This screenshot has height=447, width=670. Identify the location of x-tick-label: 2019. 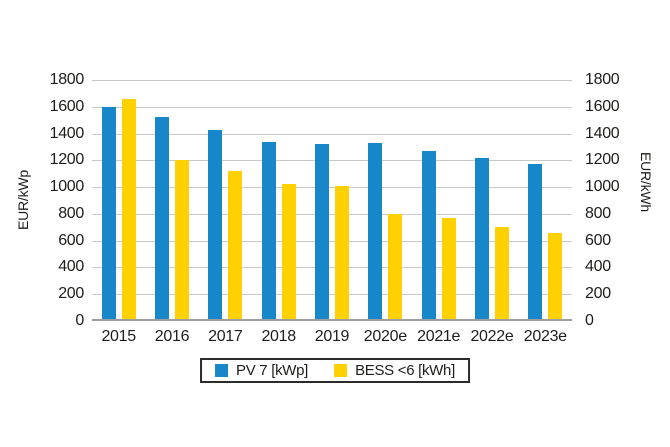
(332, 336).